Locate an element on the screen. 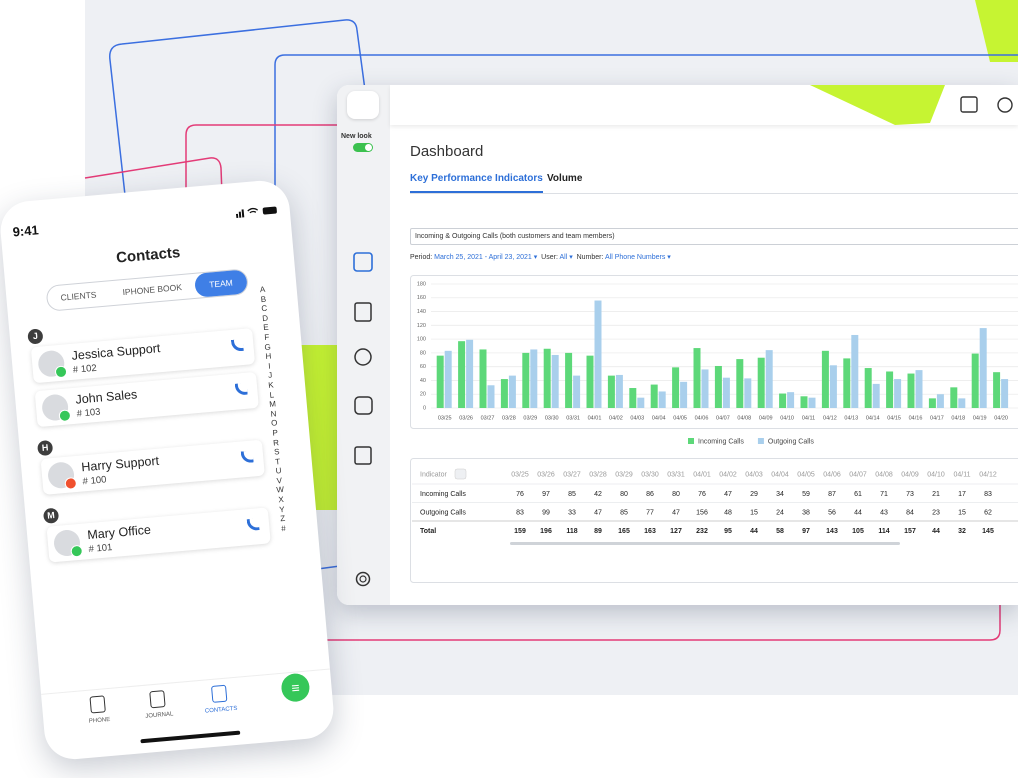  nav-label: CONTACTS is located at coordinates (221, 710).